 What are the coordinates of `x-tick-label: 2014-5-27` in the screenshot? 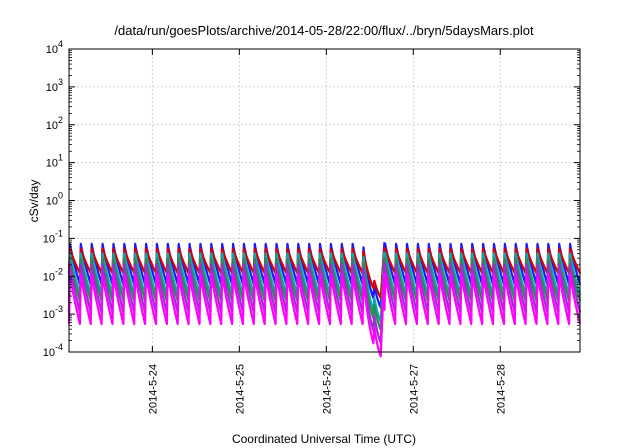 It's located at (414, 389).